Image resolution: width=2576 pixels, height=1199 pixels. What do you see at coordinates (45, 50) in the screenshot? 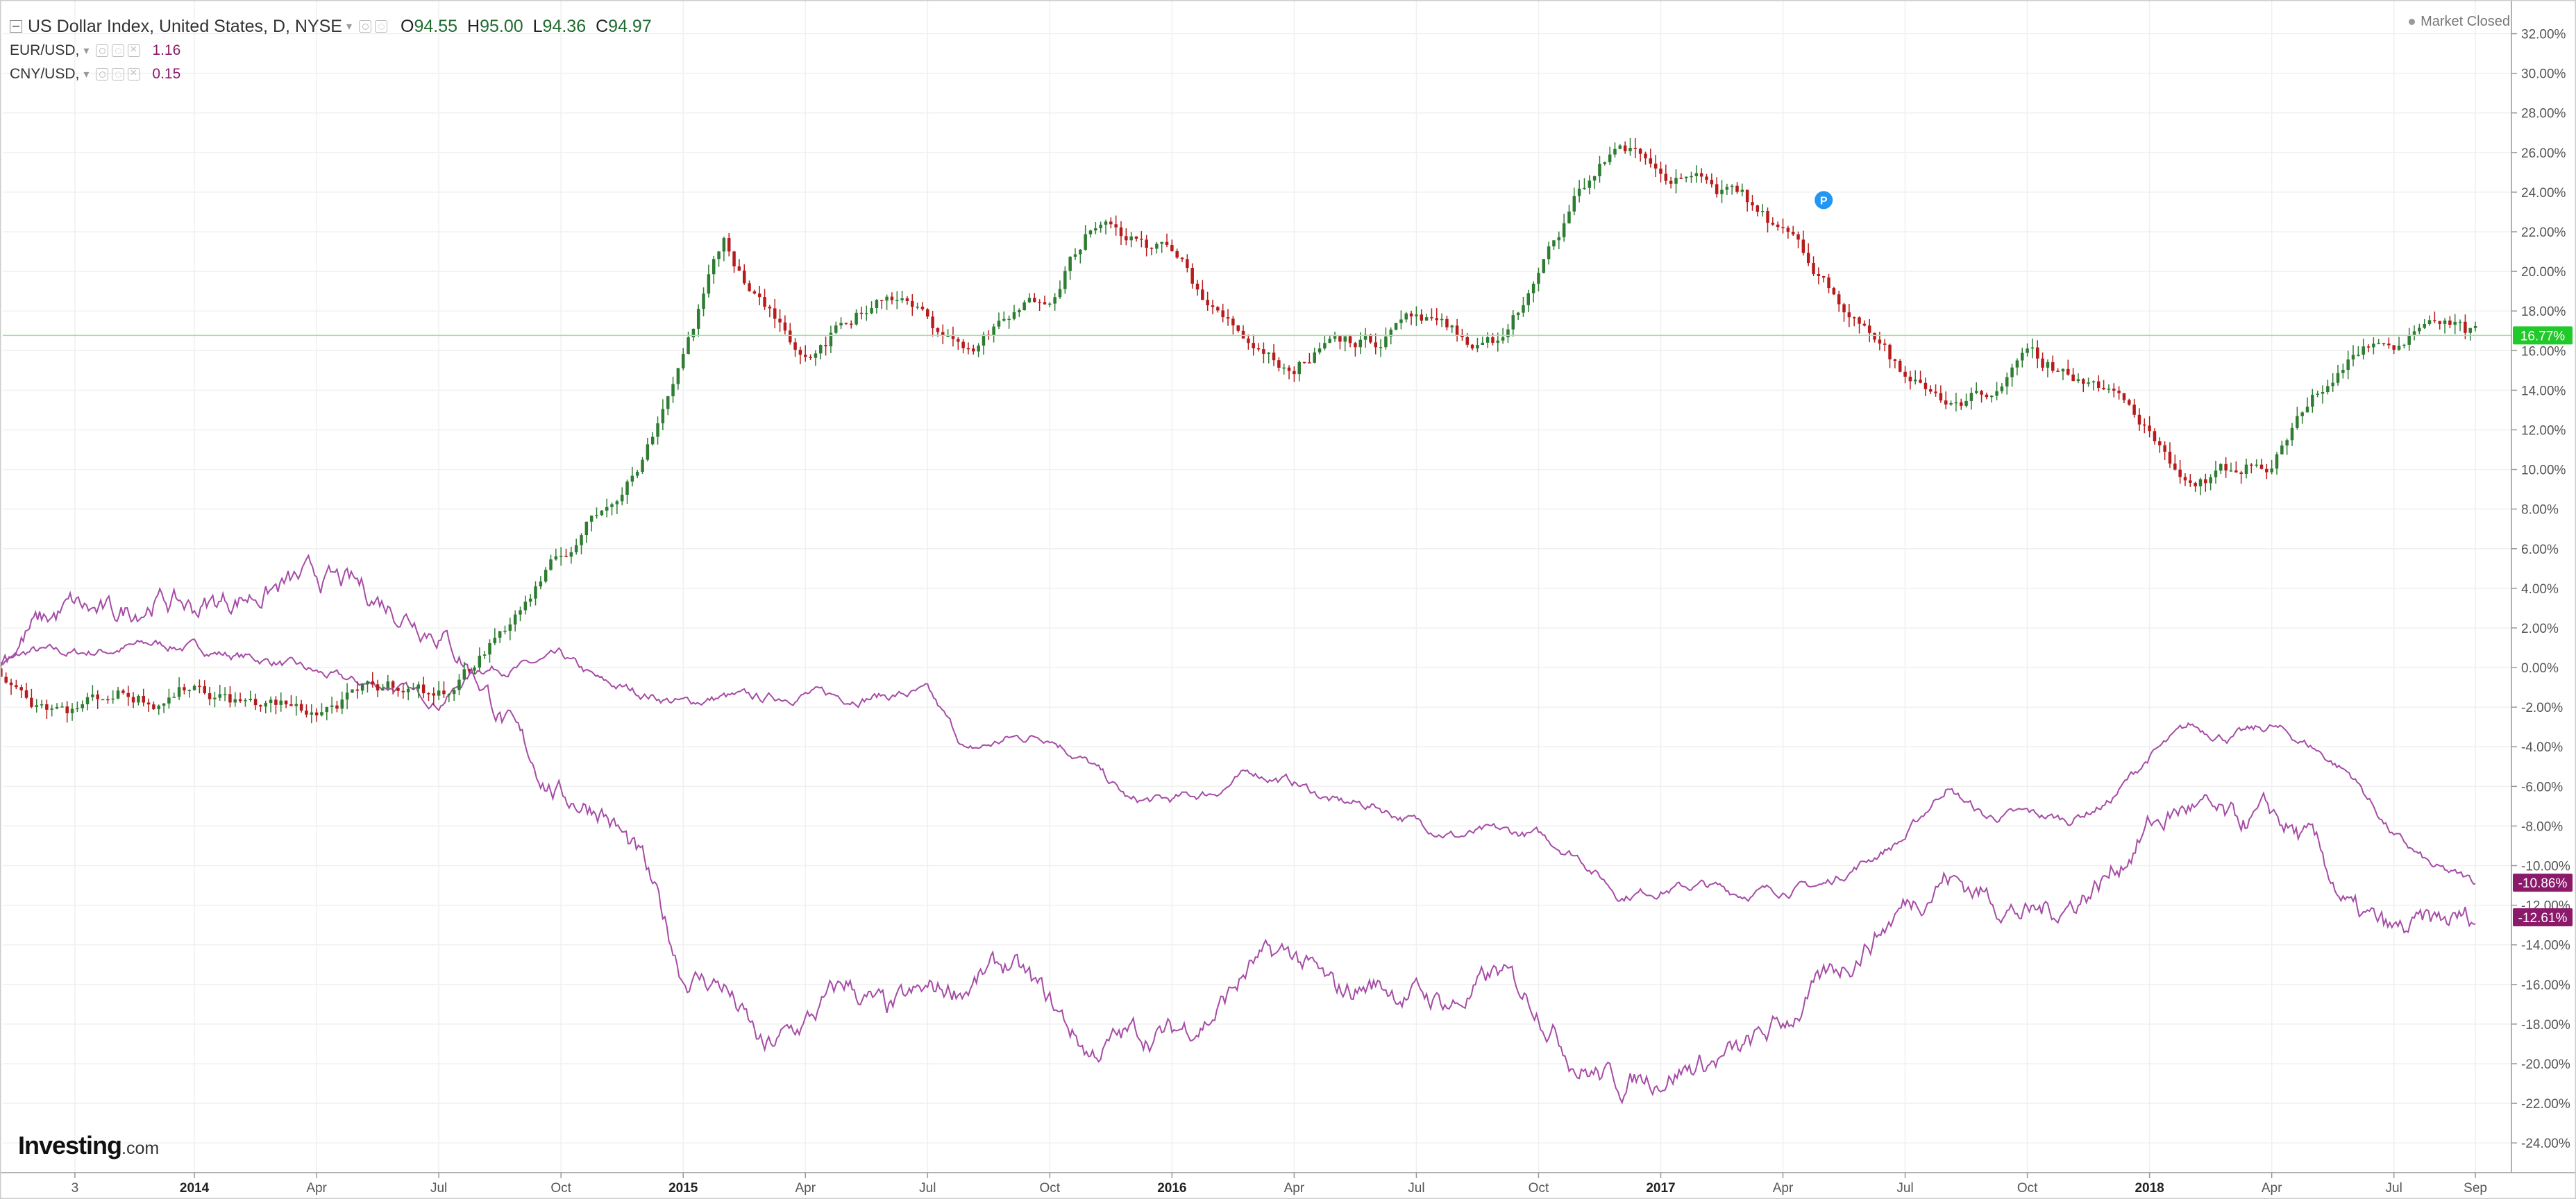
I see `compare-symbol: EUR/USD,` at bounding box center [45, 50].